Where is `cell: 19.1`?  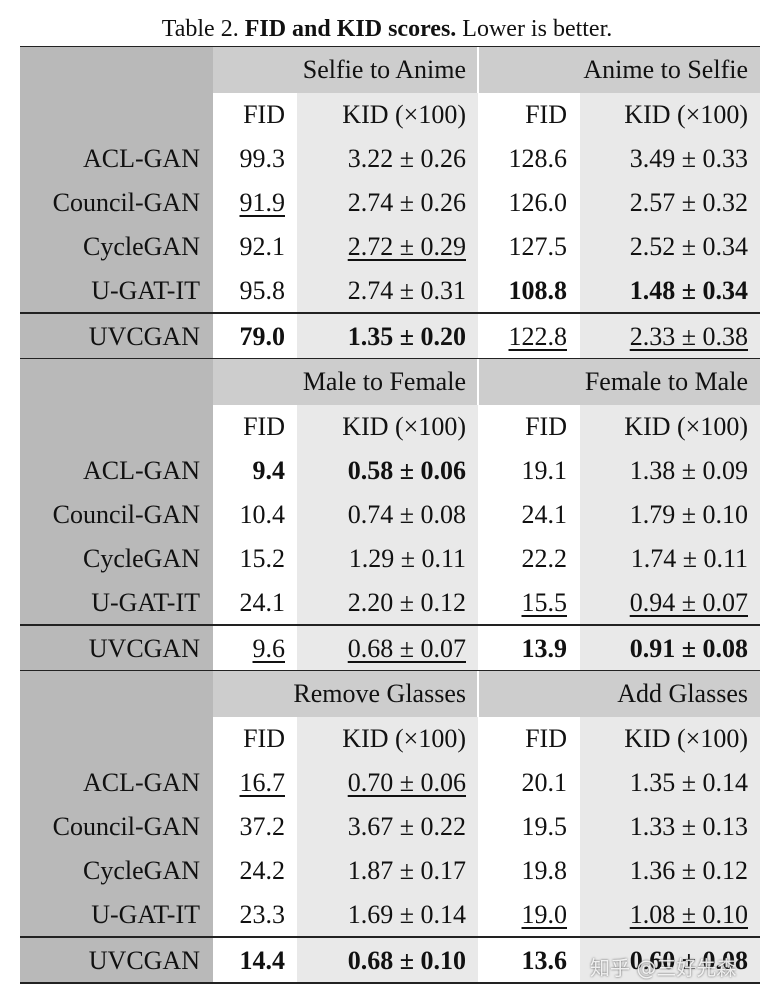 cell: 19.1 is located at coordinates (544, 470).